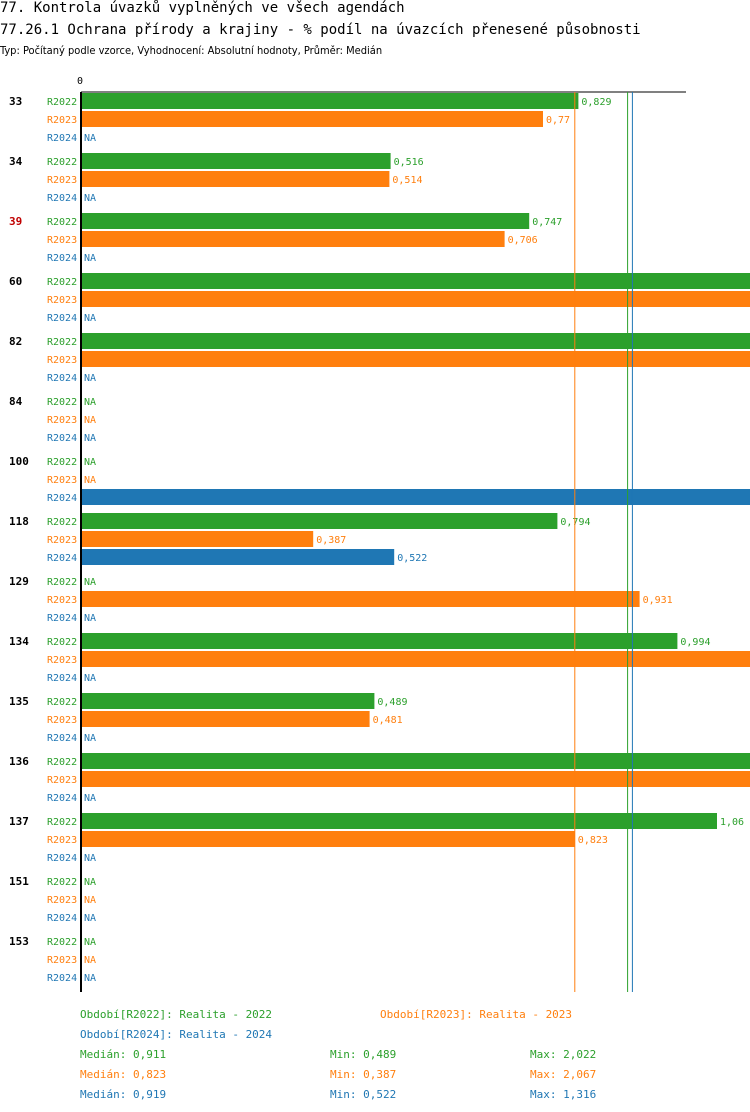 The width and height of the screenshot is (750, 1112). I want to click on stat-max-r2022: Max: 2,022, so click(563, 1054).